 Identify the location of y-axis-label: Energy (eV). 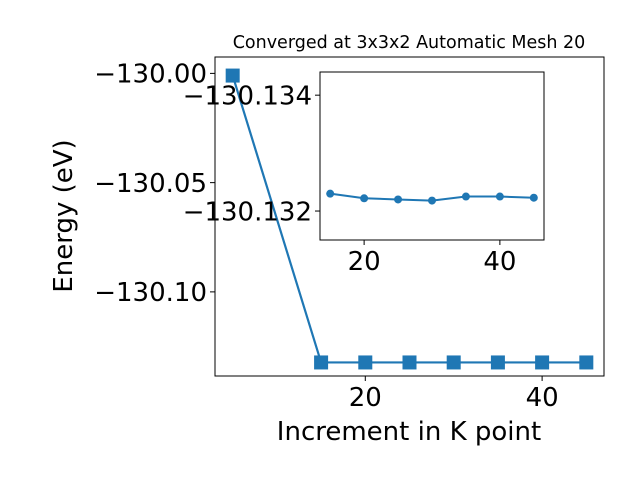
(64, 215).